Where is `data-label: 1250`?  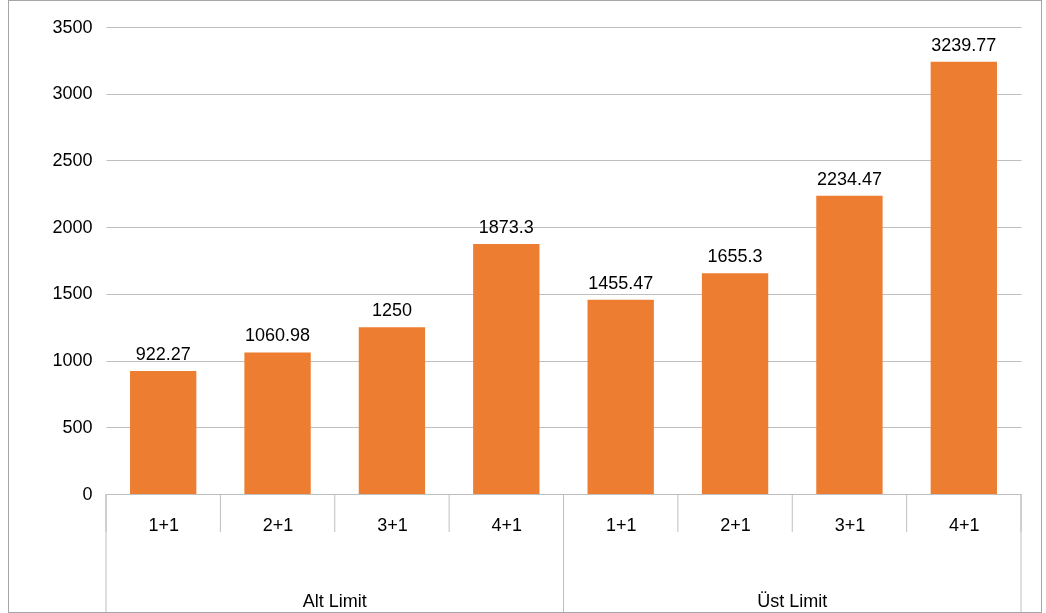 data-label: 1250 is located at coordinates (391, 310).